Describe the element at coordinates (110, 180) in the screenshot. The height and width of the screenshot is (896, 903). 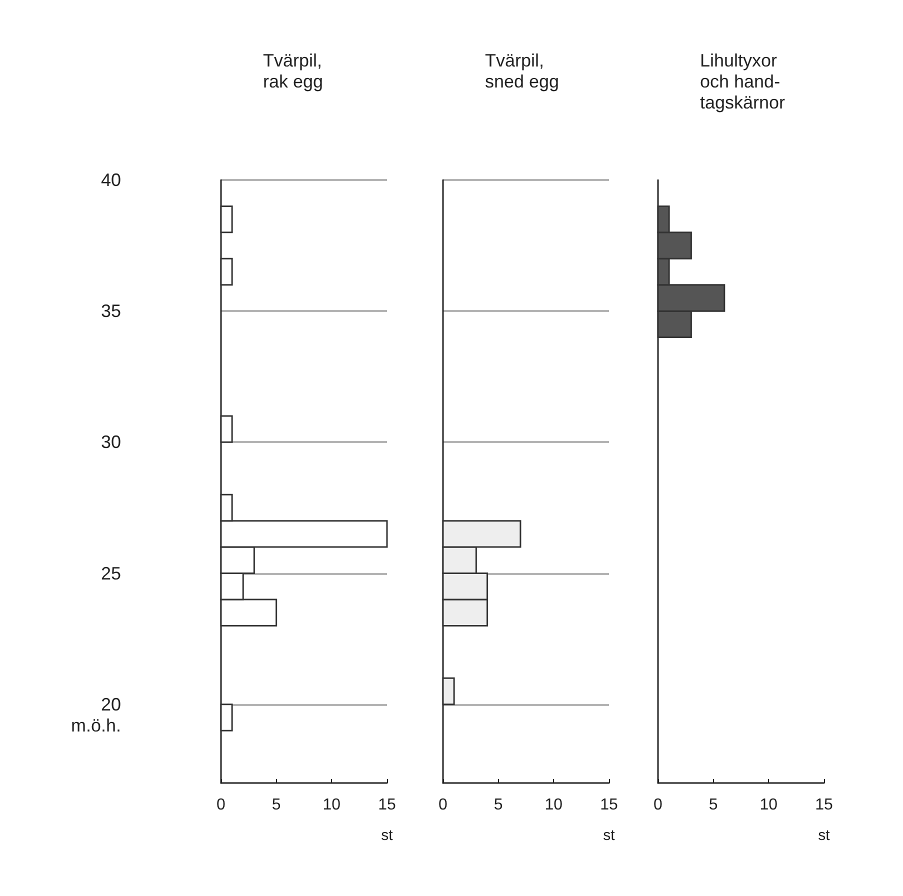
I see `y-tick-label: 40` at that location.